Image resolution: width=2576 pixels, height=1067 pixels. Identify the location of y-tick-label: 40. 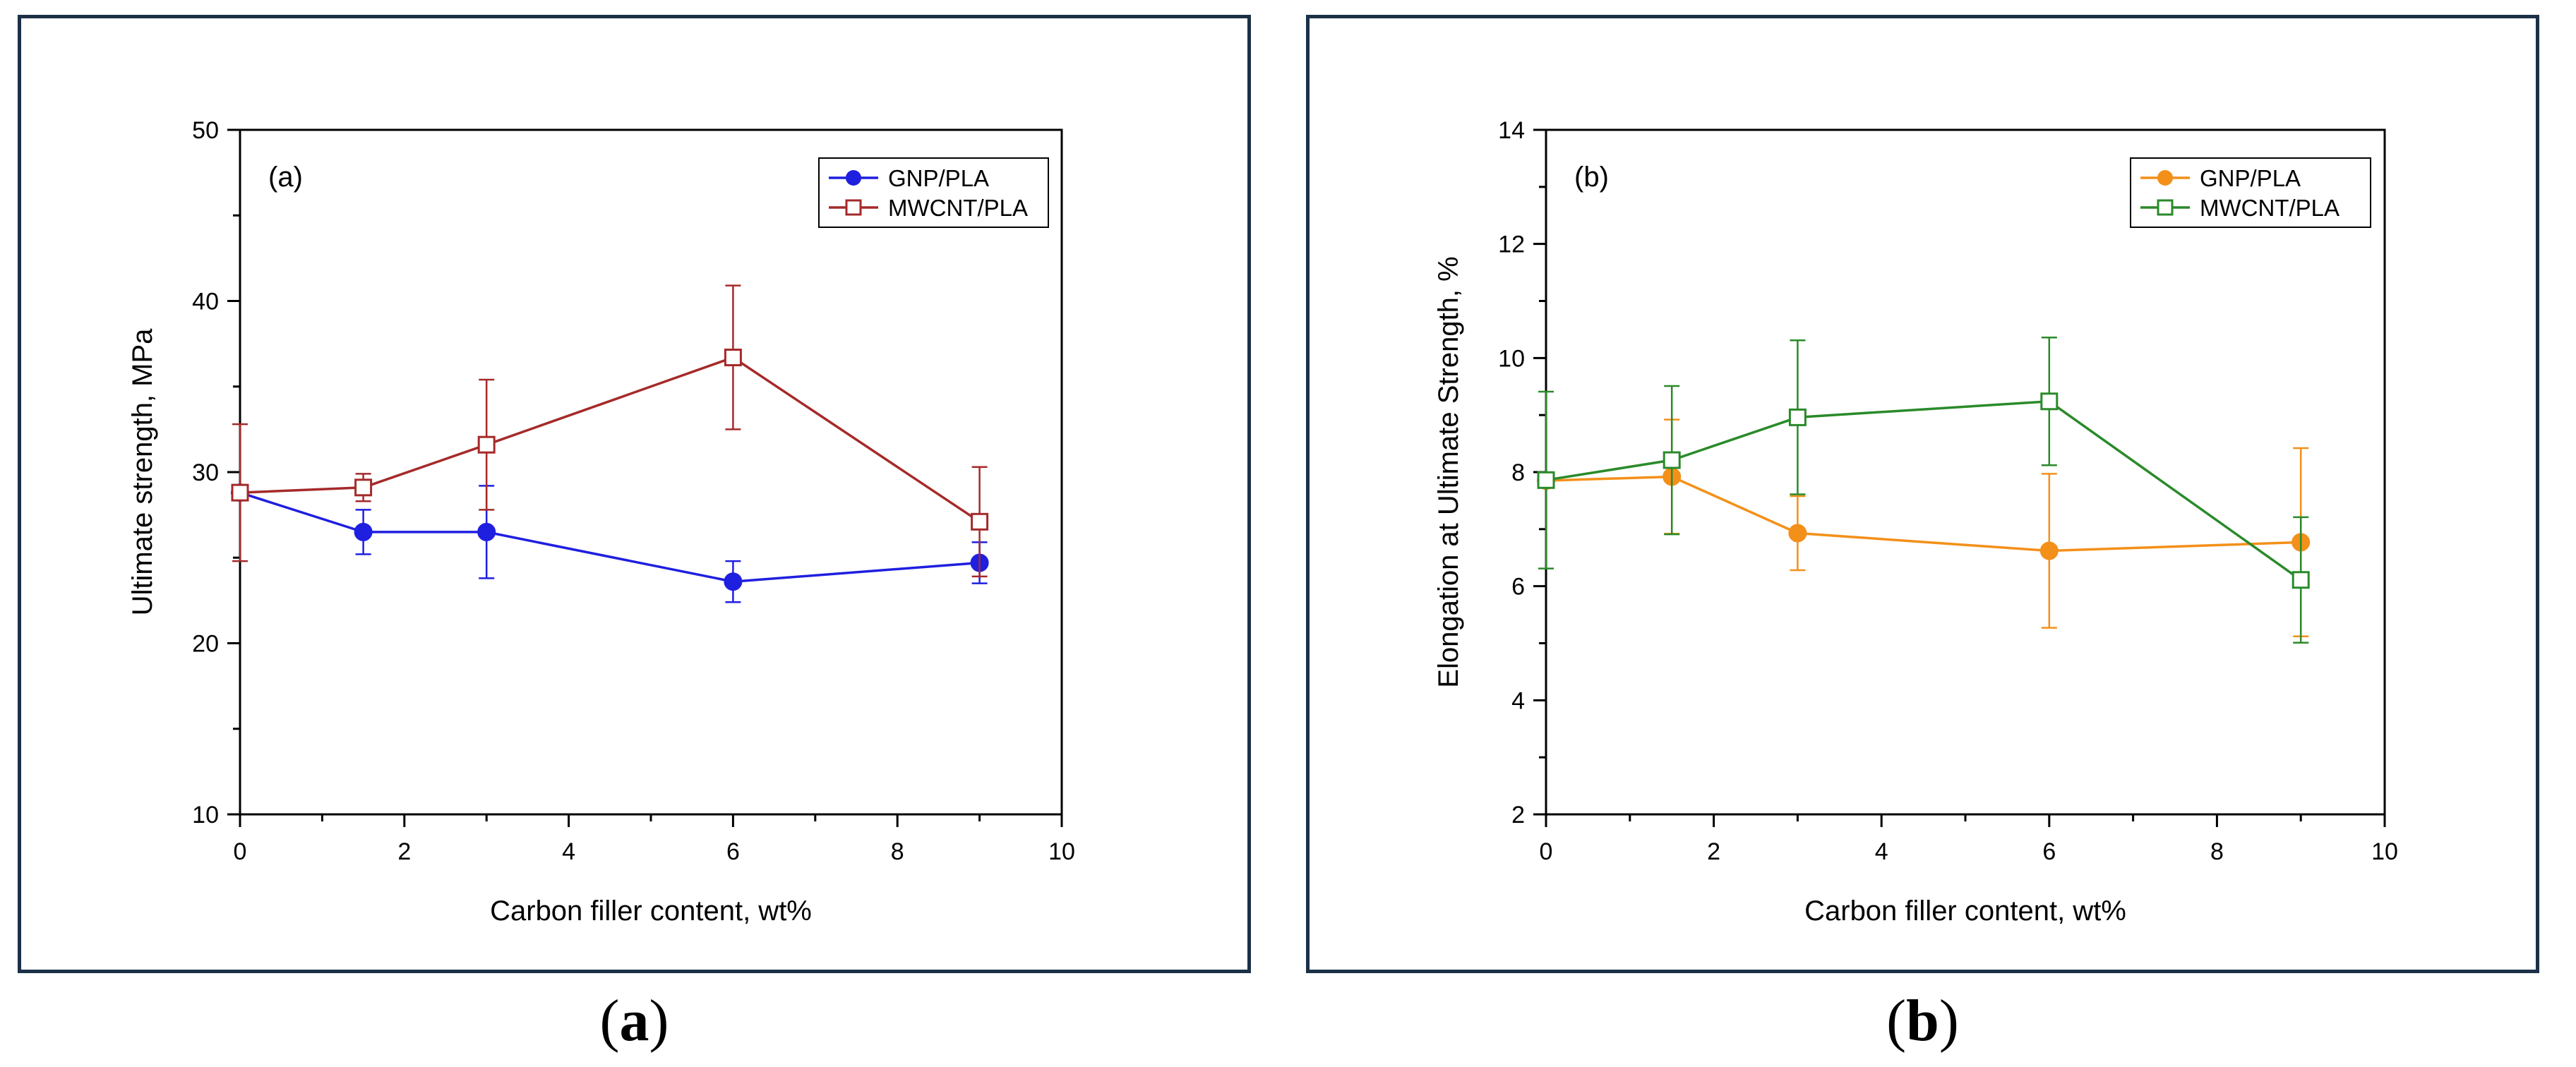
(205, 302).